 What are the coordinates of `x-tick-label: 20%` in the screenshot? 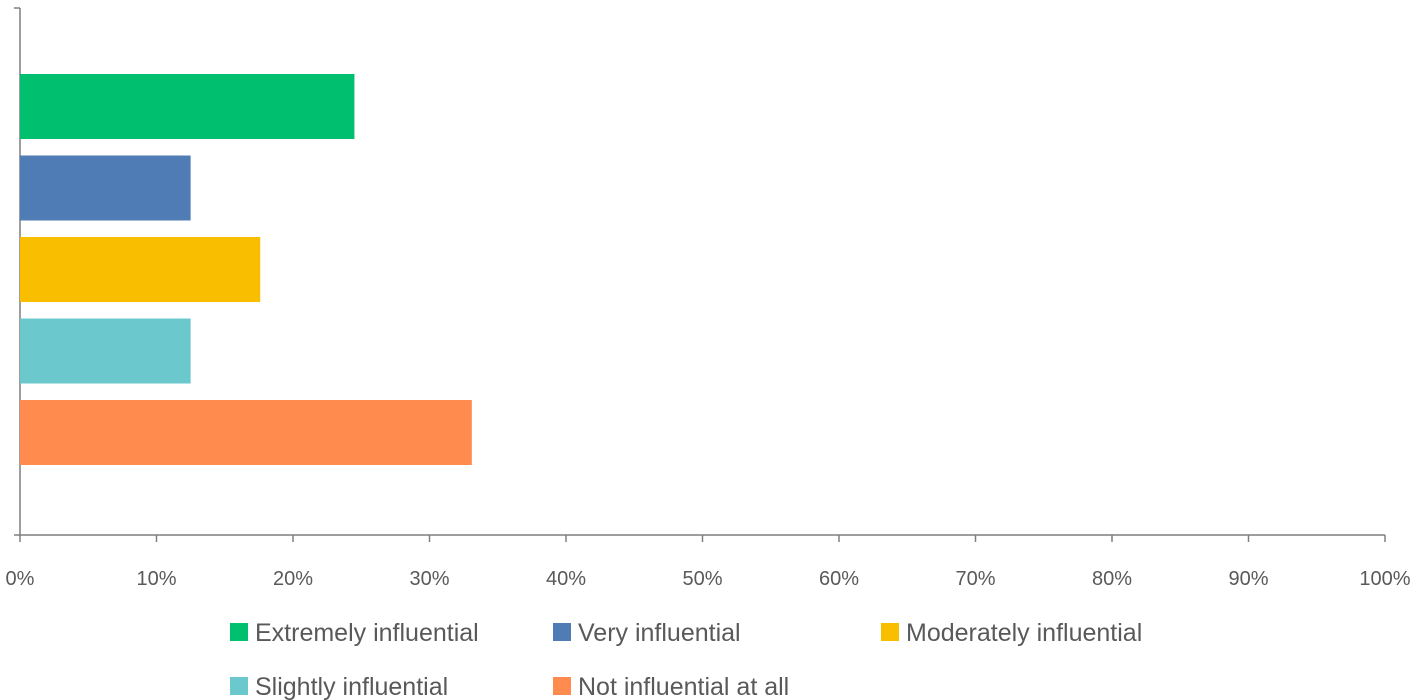 It's located at (293, 579).